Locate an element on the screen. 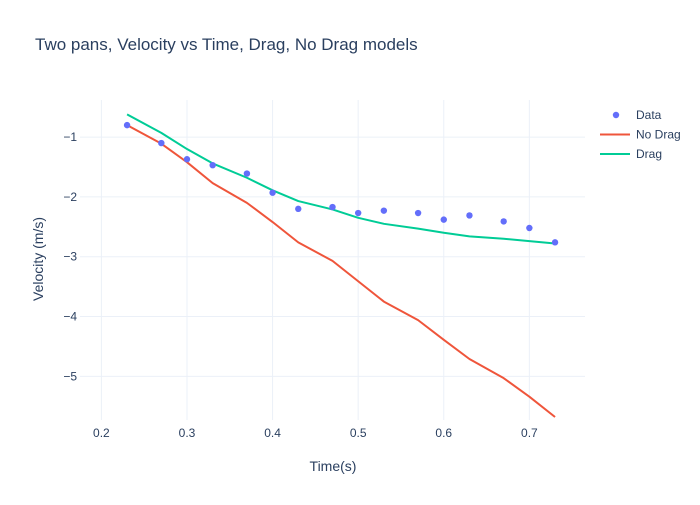  legend-item-data: Data is located at coordinates (637, 115).